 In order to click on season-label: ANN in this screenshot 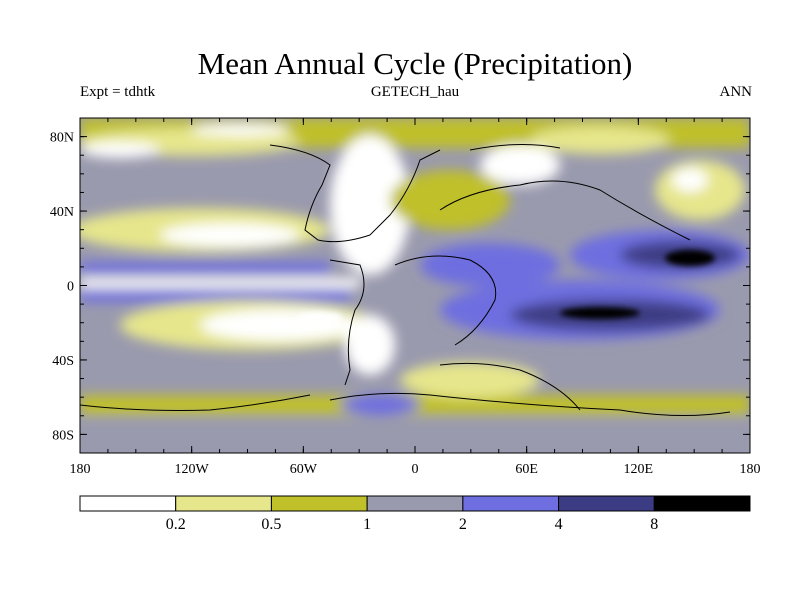, I will do `click(736, 92)`.